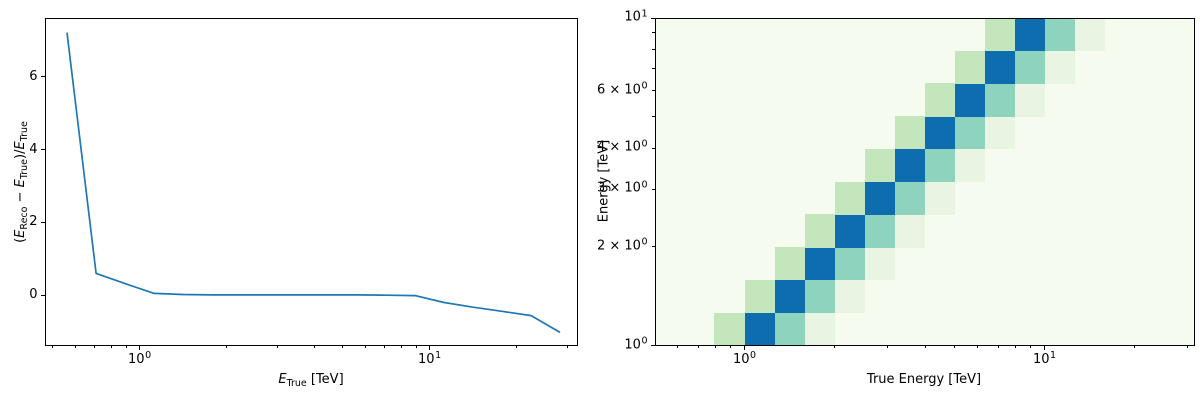  I want to click on y-tick-label: 10¹, so click(636, 16).